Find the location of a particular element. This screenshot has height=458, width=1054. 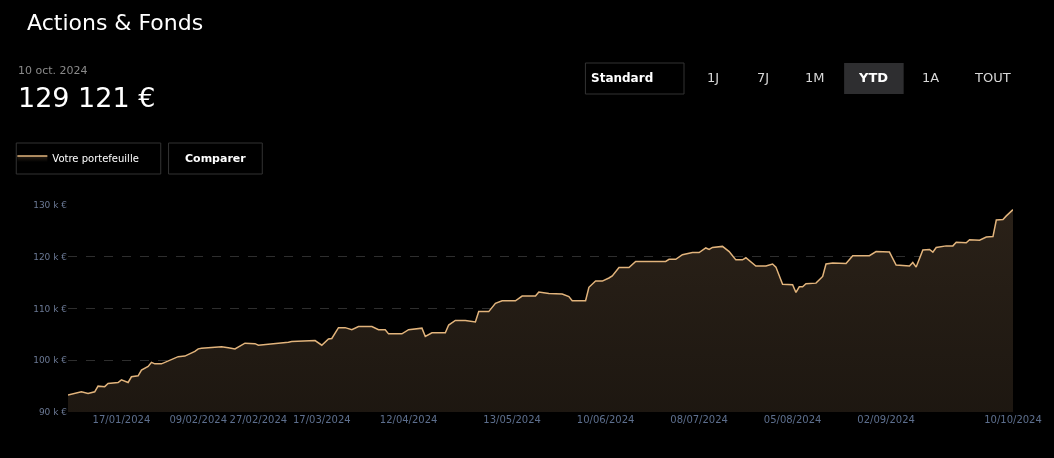

x-tick-label: 17/03/2024 is located at coordinates (321, 419).